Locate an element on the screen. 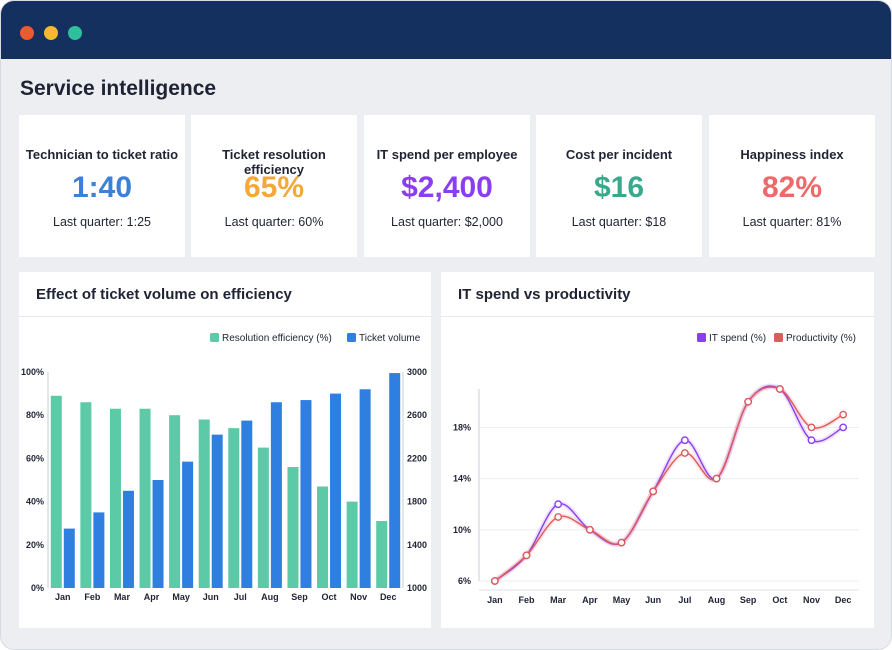  kpi-label: IT spend per employee is located at coordinates (447, 154).